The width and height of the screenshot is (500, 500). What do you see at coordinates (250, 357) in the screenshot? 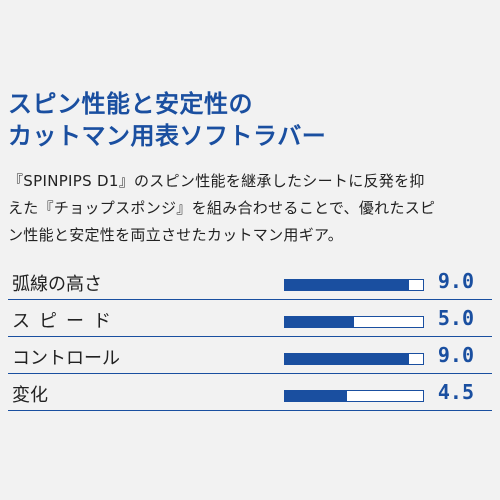
I see `stat-row-control: コントロール 9.0` at bounding box center [250, 357].